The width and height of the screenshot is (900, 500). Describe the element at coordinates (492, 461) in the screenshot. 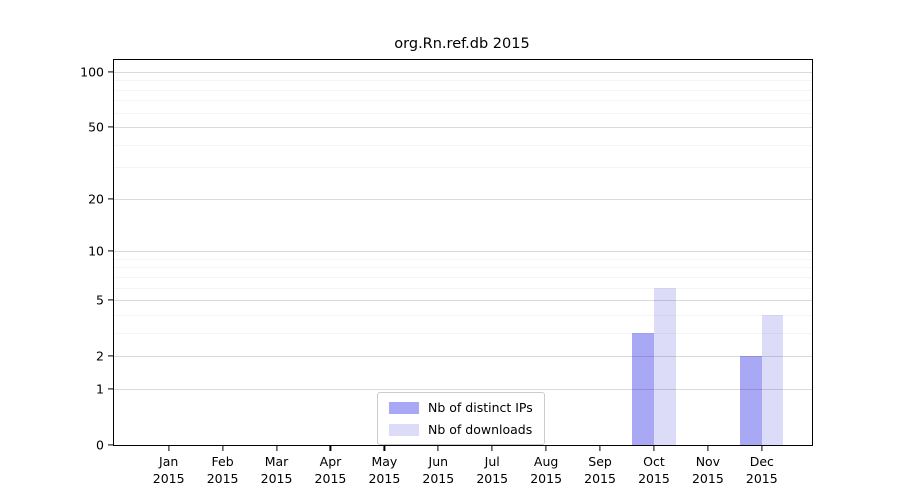

I see `x-tick-month: Jul` at that location.